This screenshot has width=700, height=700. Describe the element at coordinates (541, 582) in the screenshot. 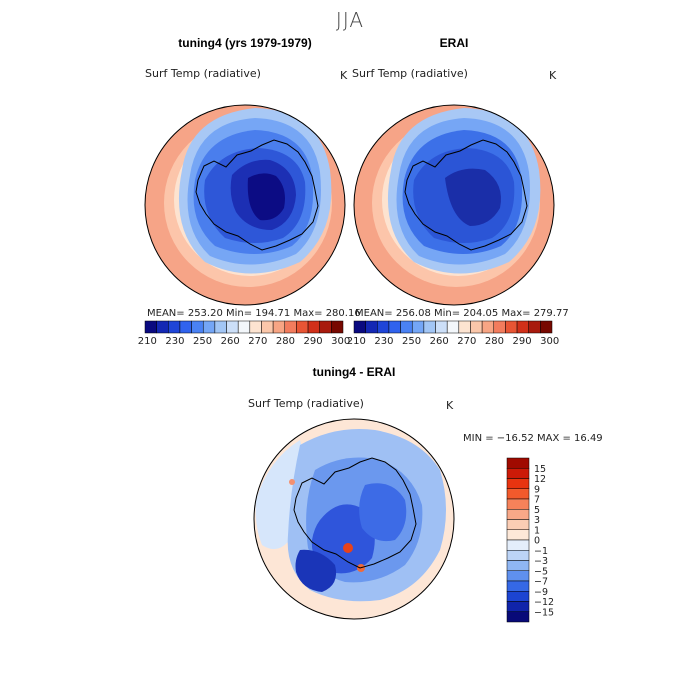

I see `colorbar-tick-label: −7` at that location.